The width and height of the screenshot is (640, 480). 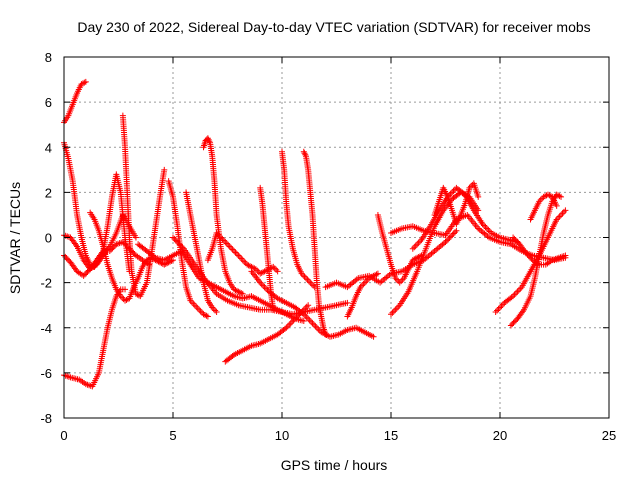 I want to click on y-tick-label: 0, so click(x=48, y=238).